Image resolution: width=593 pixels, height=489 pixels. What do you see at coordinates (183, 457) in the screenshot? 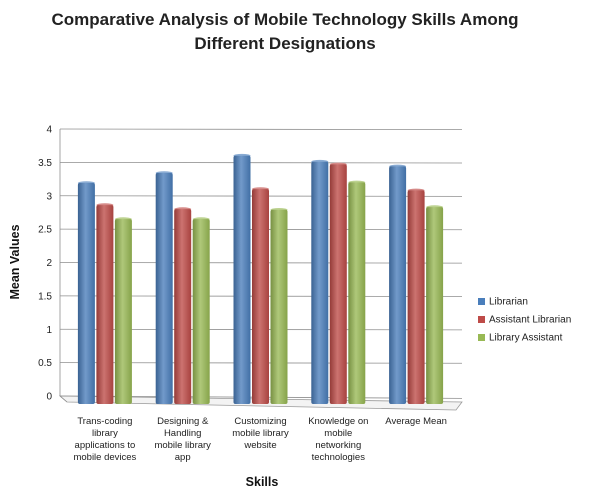
I see `x-tick-label: app` at bounding box center [183, 457].